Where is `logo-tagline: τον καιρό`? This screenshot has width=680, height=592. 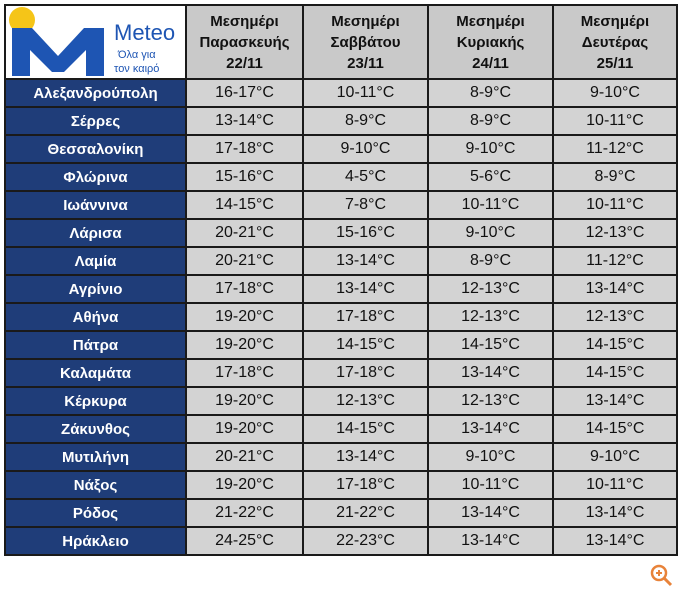 logo-tagline: τον καιρό is located at coordinates (136, 69).